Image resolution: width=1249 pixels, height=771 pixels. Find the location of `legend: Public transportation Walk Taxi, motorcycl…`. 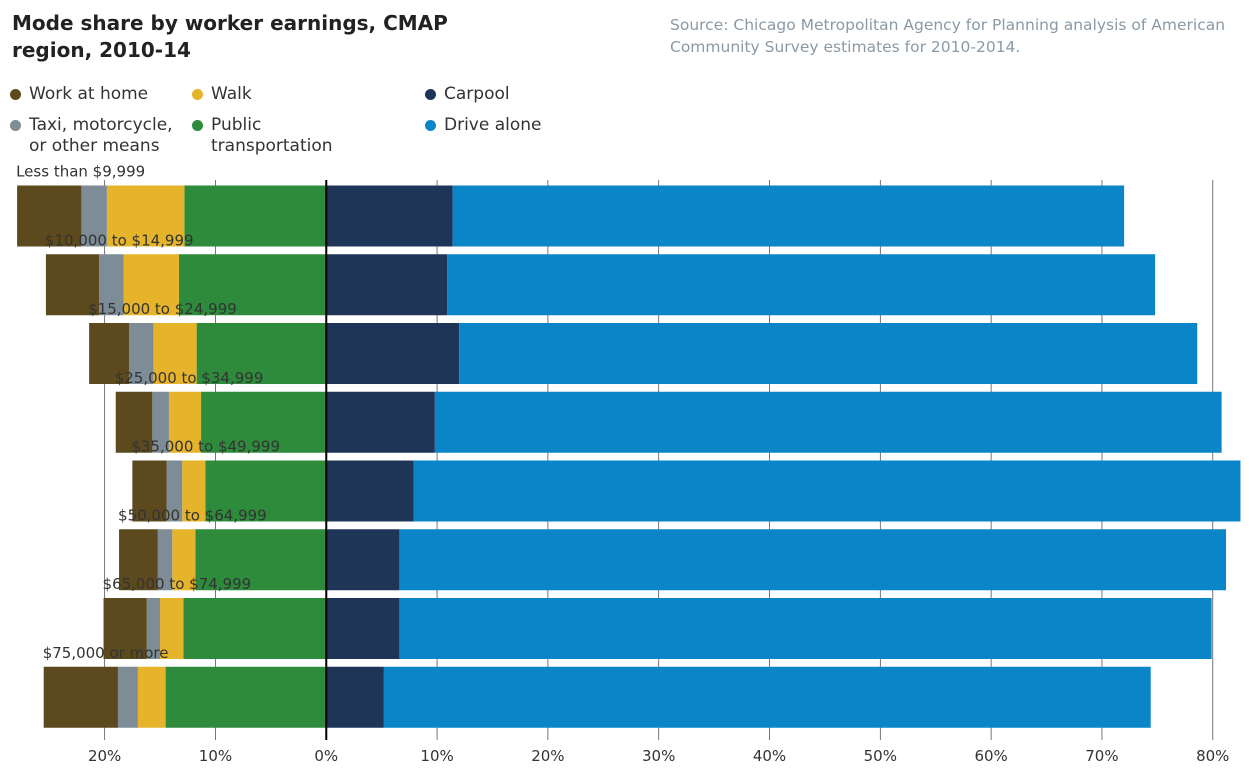

legend: Public transportation Walk Taxi, motorcycl… is located at coordinates (317, 120).